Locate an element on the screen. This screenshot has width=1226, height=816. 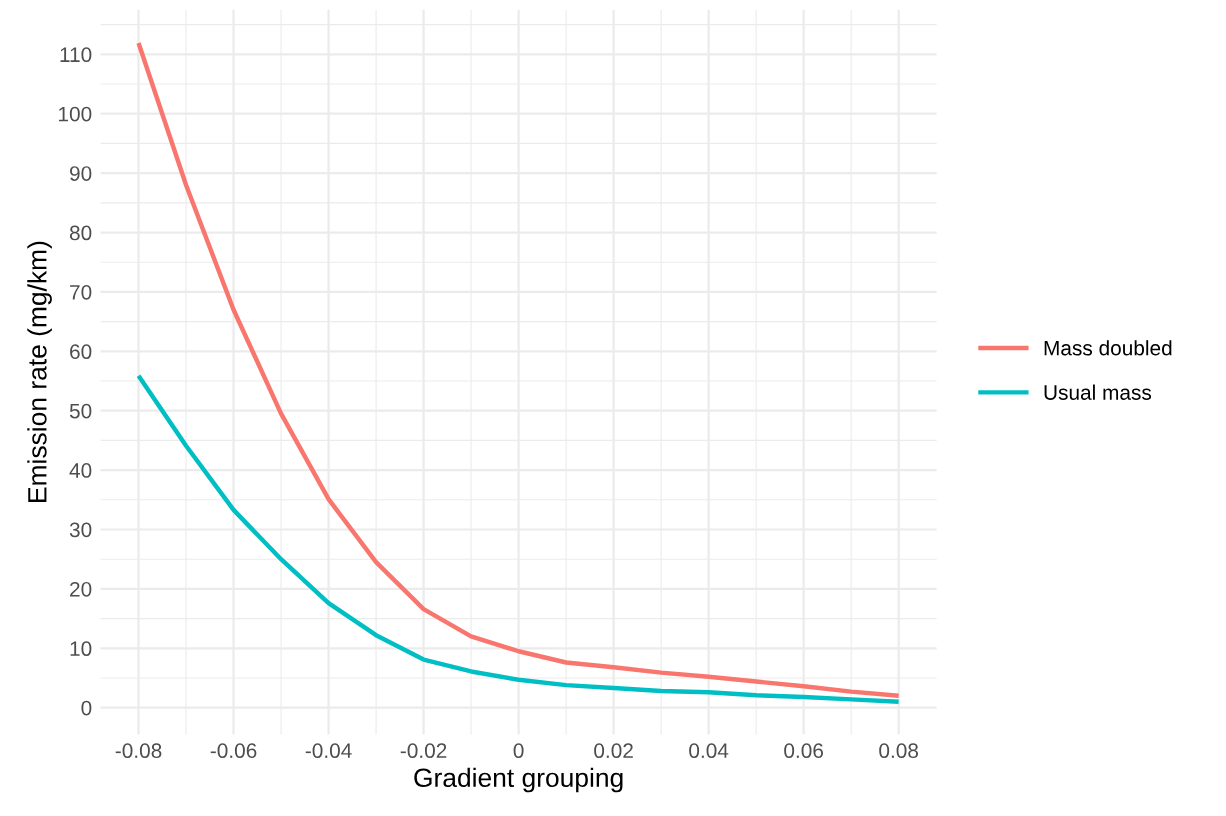
x-tick-label: -0.06 is located at coordinates (233, 751).